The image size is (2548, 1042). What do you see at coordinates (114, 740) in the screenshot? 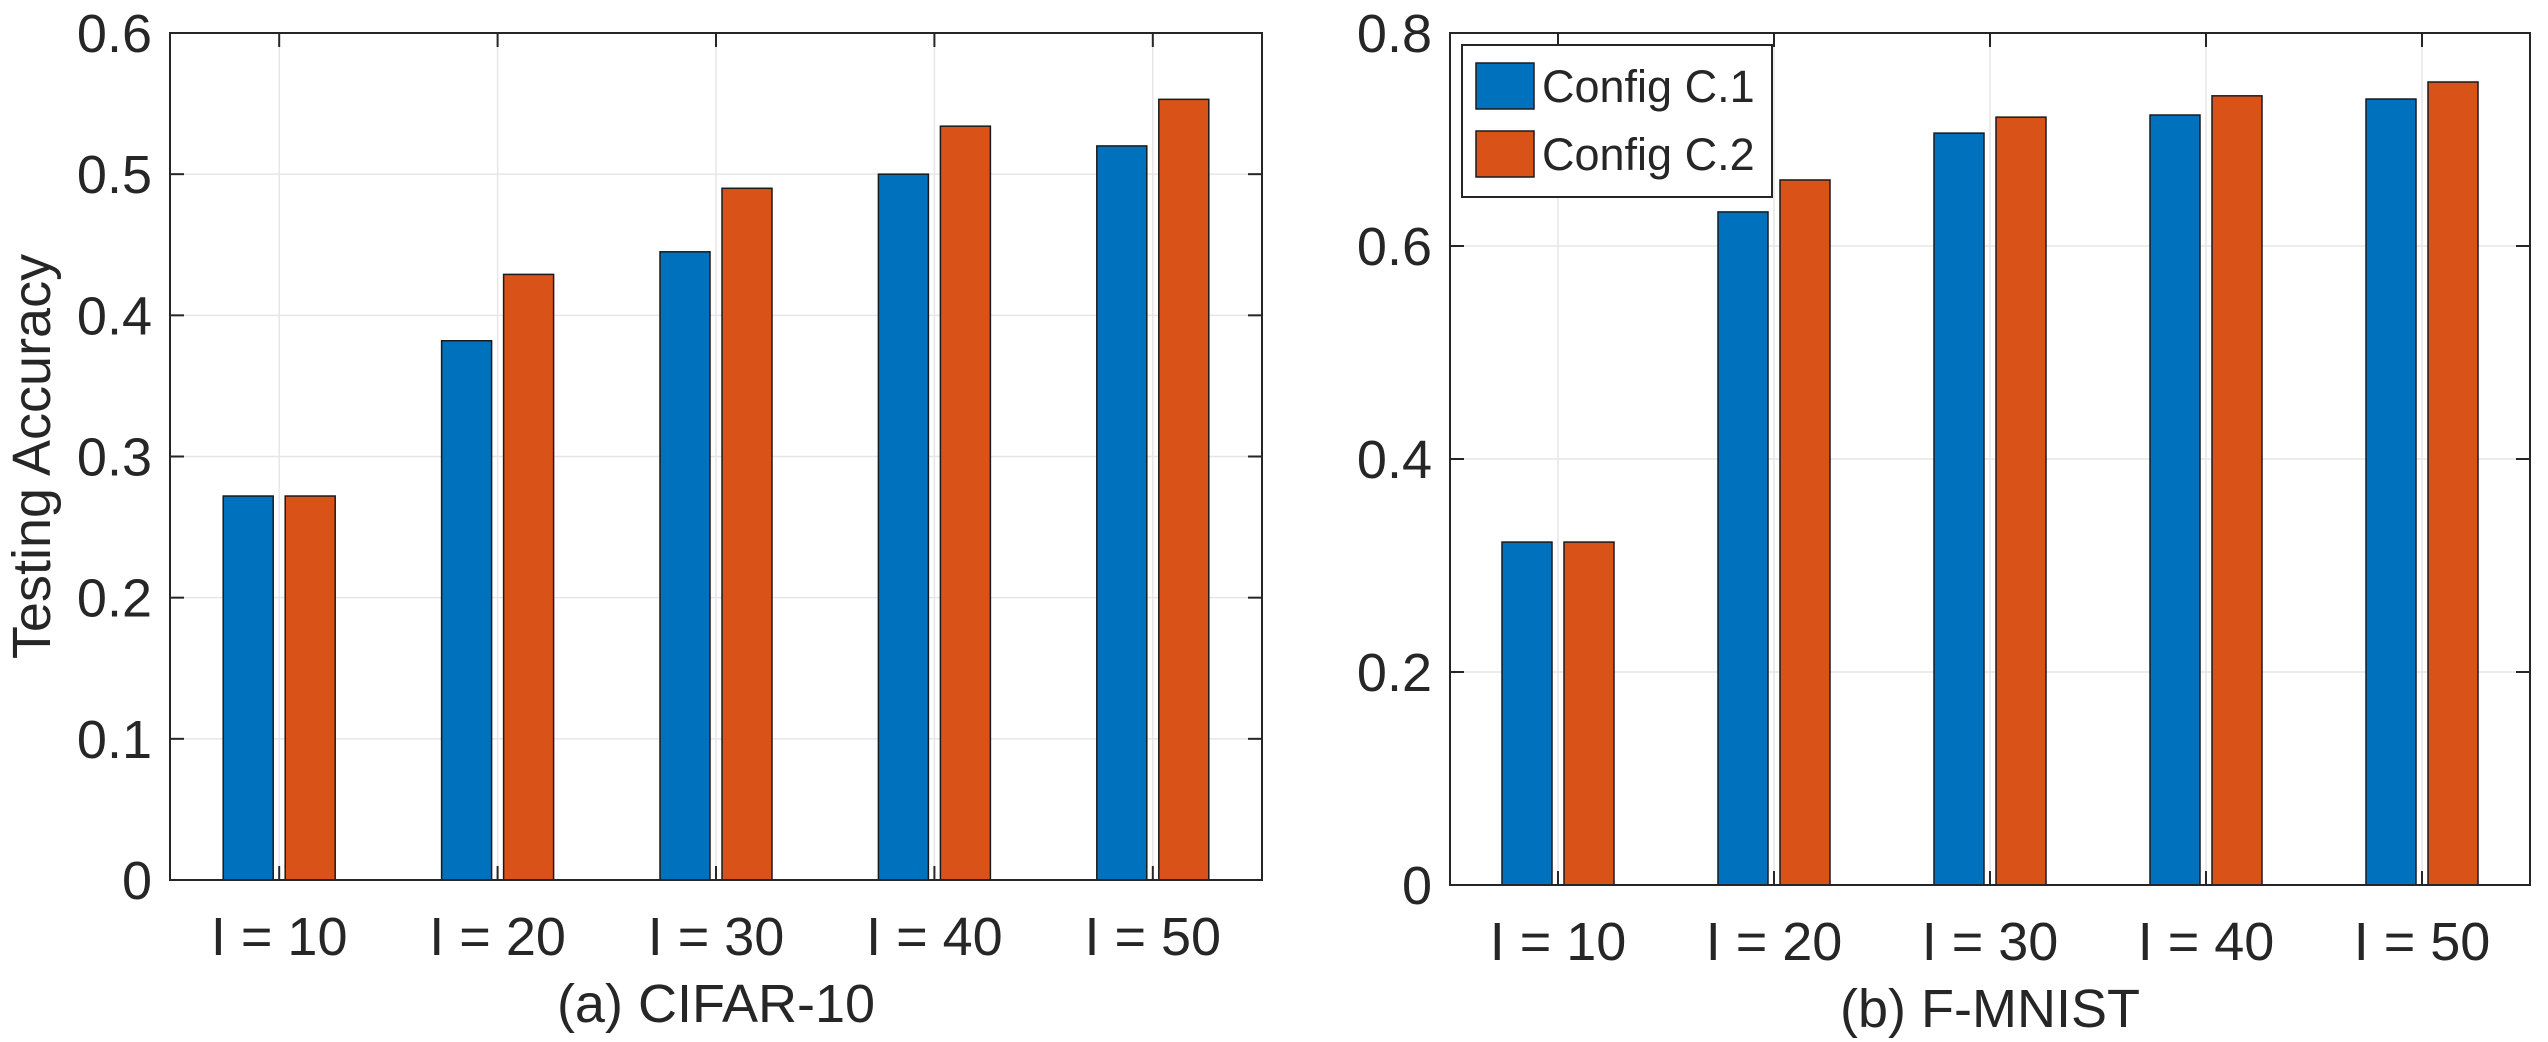
I see `y-tick-label: 0.1` at bounding box center [114, 740].